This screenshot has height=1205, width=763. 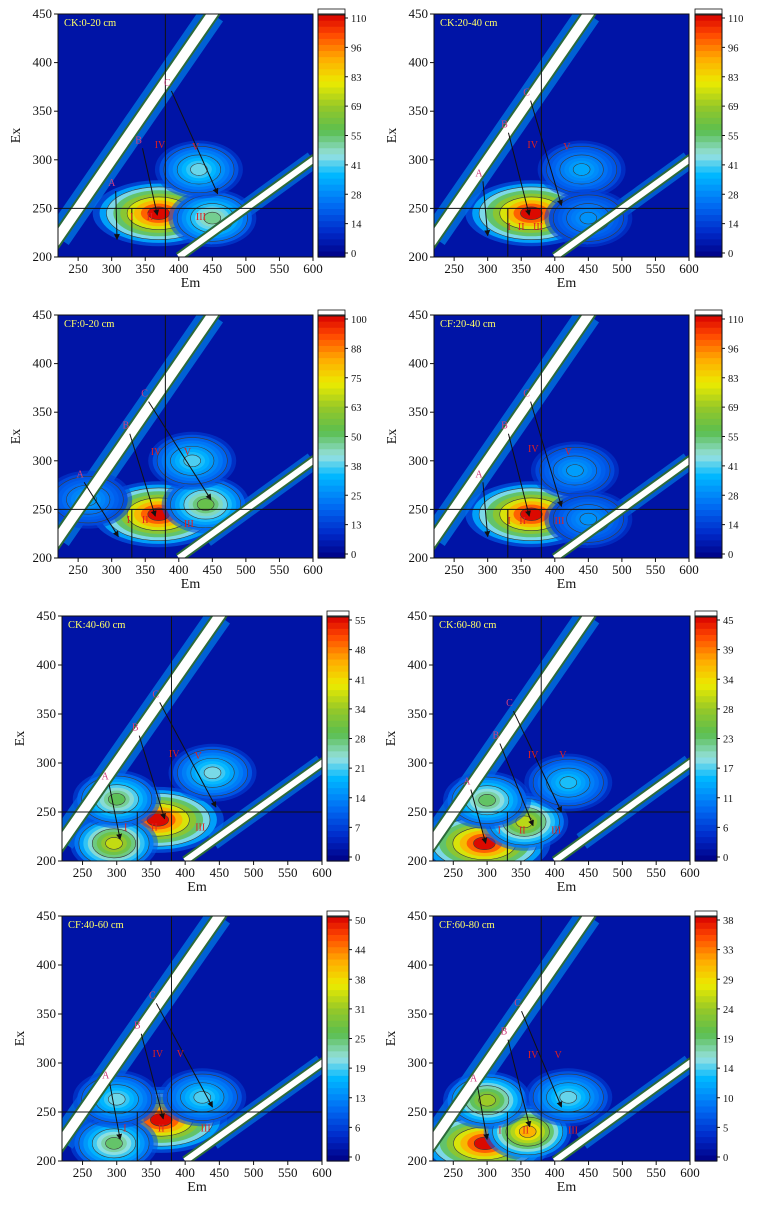 I want to click on colorbar: 0 5 10 14 19 24 29 33 38, so click(x=714, y=1037).